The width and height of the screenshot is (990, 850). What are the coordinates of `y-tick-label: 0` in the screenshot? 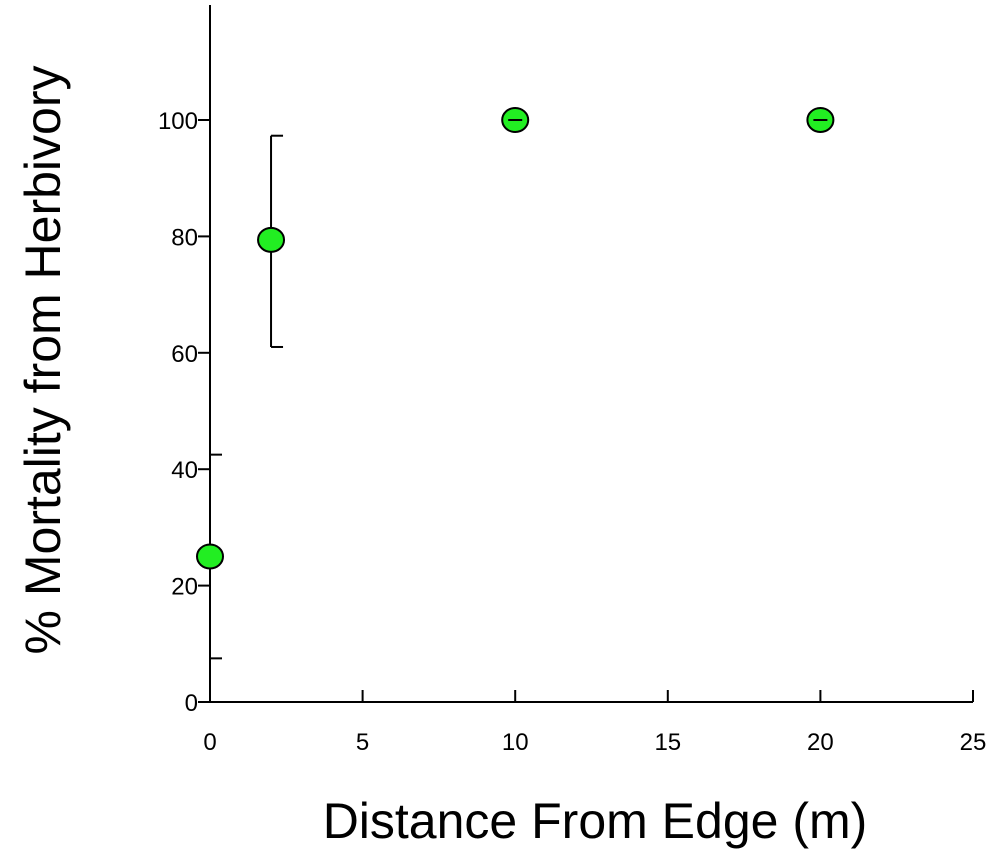 It's located at (191, 703).